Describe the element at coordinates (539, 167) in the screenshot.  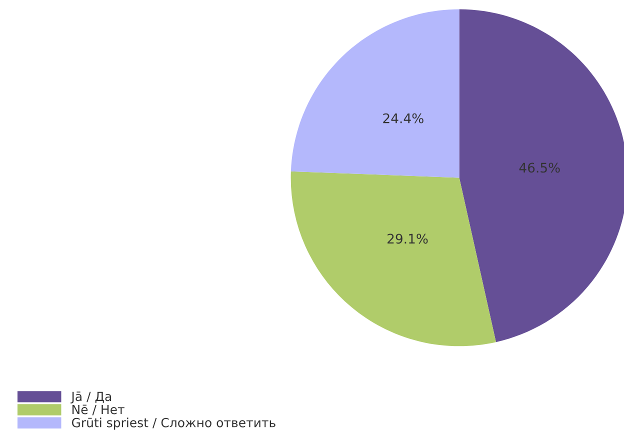
I see `data-label: 46.5%` at that location.